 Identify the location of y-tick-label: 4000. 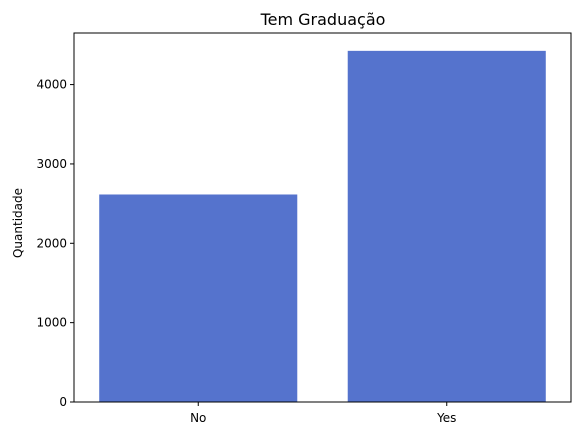
(51, 85).